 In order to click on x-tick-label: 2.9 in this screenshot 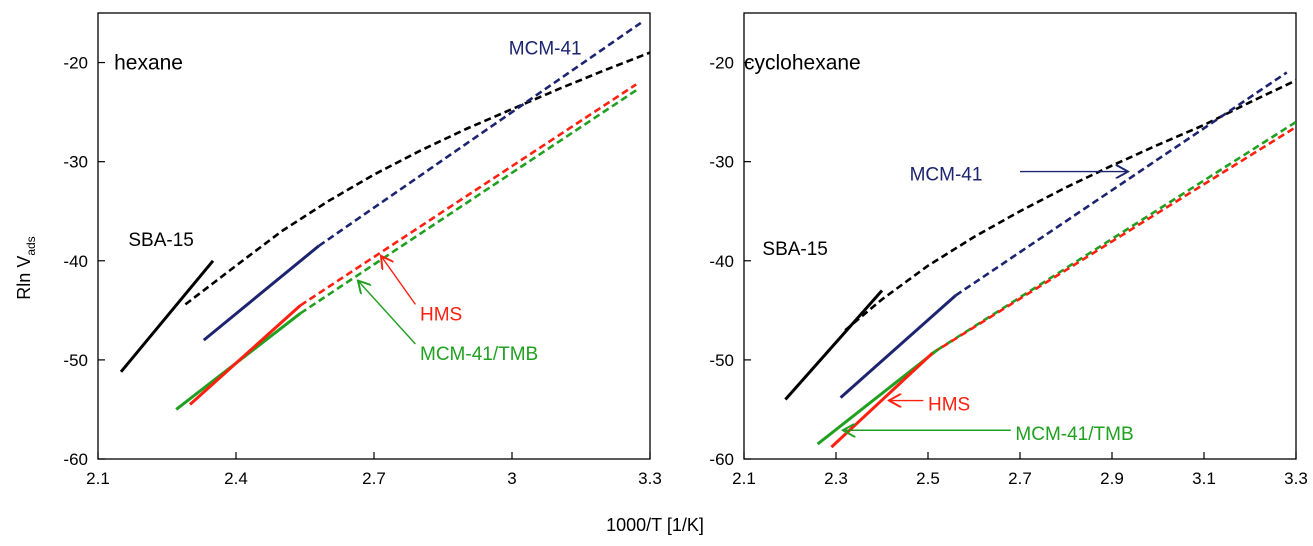, I will do `click(1112, 478)`.